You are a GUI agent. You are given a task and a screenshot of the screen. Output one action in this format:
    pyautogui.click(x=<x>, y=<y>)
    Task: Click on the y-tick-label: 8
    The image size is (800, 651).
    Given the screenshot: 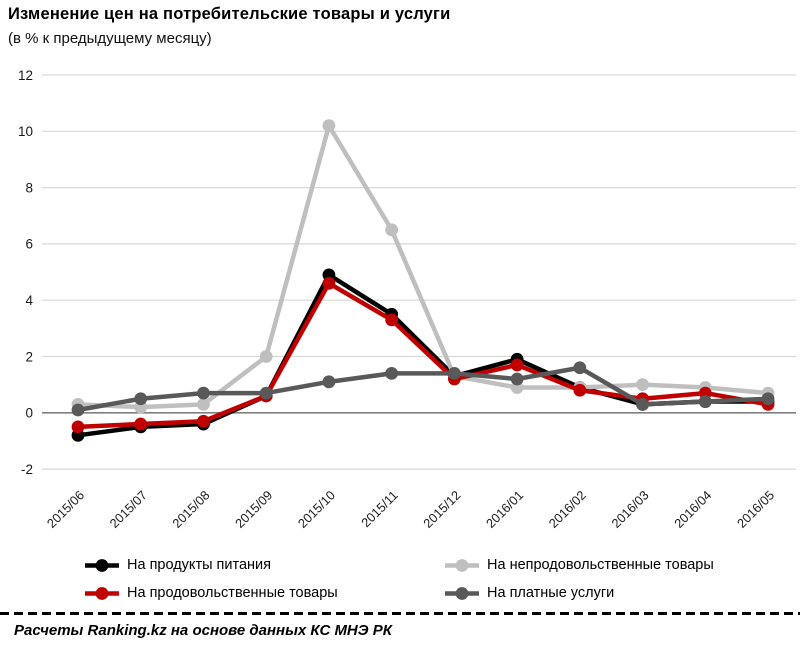 What is the action you would take?
    pyautogui.click(x=29, y=187)
    